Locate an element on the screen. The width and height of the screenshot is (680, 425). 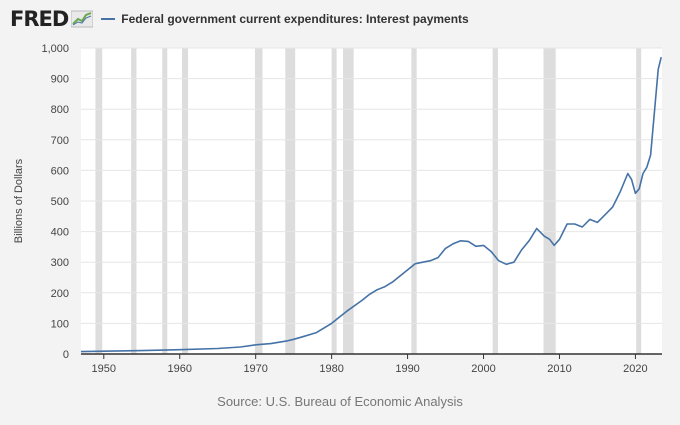
y-tick-label: 500 is located at coordinates (60, 202).